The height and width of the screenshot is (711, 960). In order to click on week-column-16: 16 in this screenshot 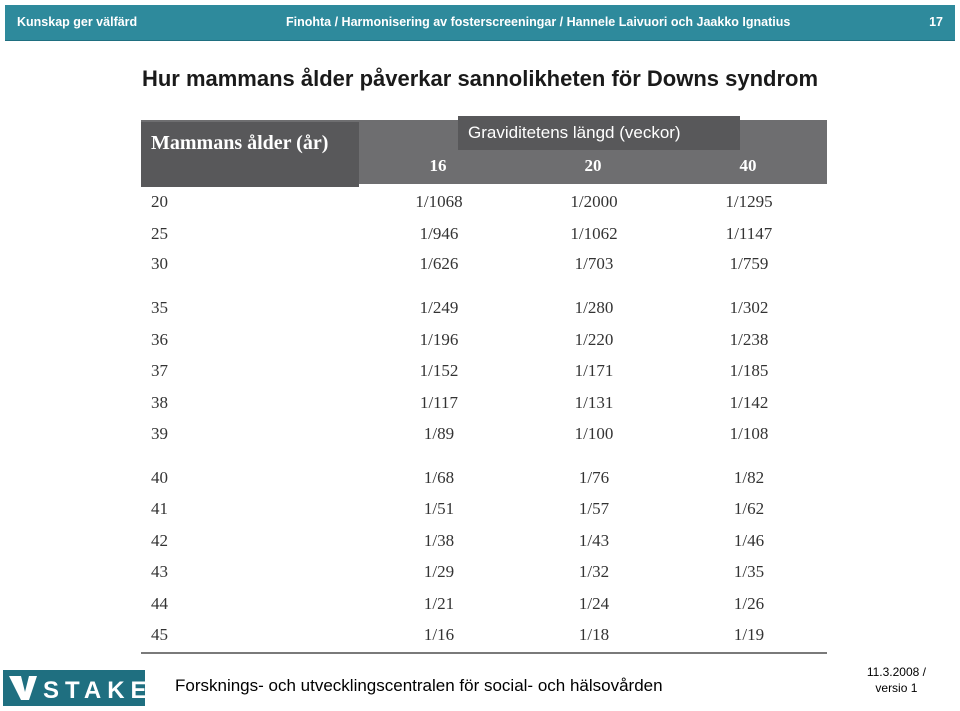, I will do `click(438, 165)`.